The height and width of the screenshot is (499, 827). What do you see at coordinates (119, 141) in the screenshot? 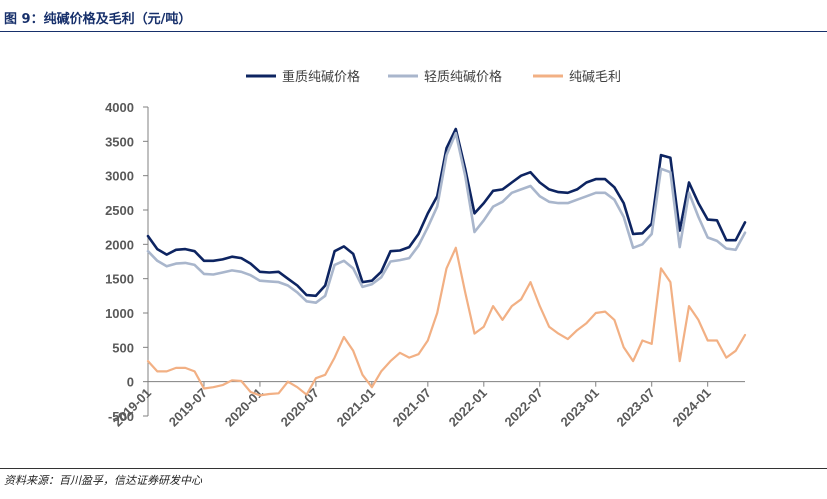
I see `y-tick-label: 3500` at bounding box center [119, 141].